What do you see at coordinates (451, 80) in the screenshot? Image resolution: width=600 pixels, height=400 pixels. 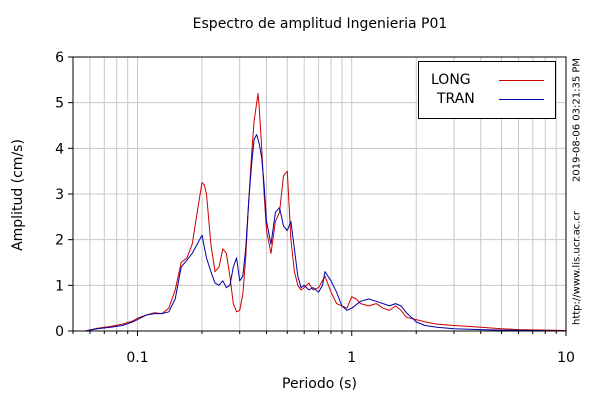 I see `legend-label-long: LONG` at bounding box center [451, 80].